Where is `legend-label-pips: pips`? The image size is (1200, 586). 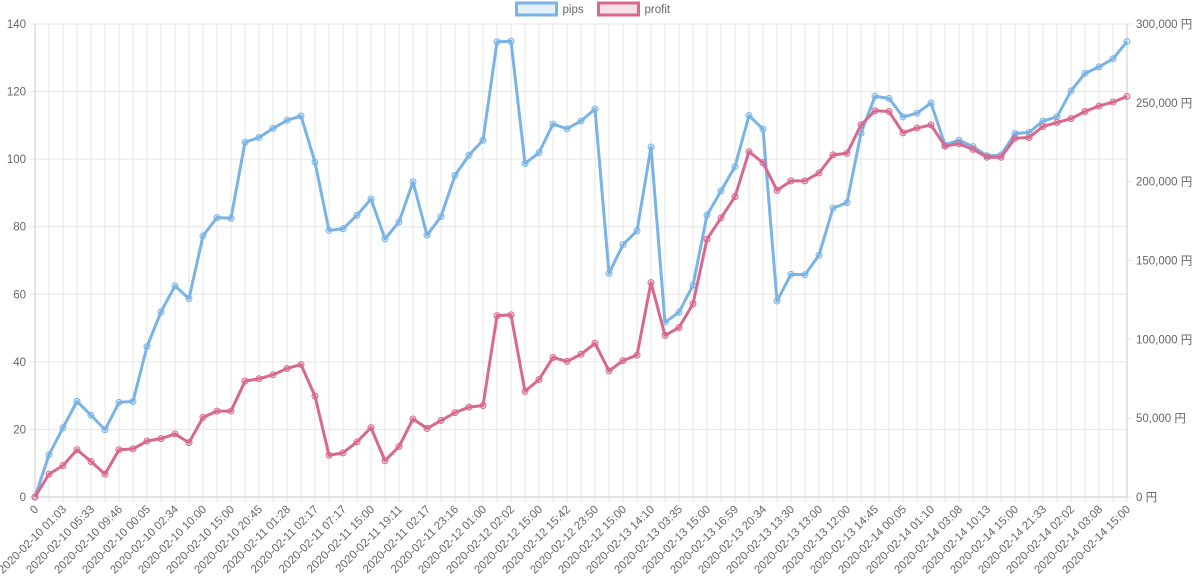 legend-label-pips: pips is located at coordinates (573, 10).